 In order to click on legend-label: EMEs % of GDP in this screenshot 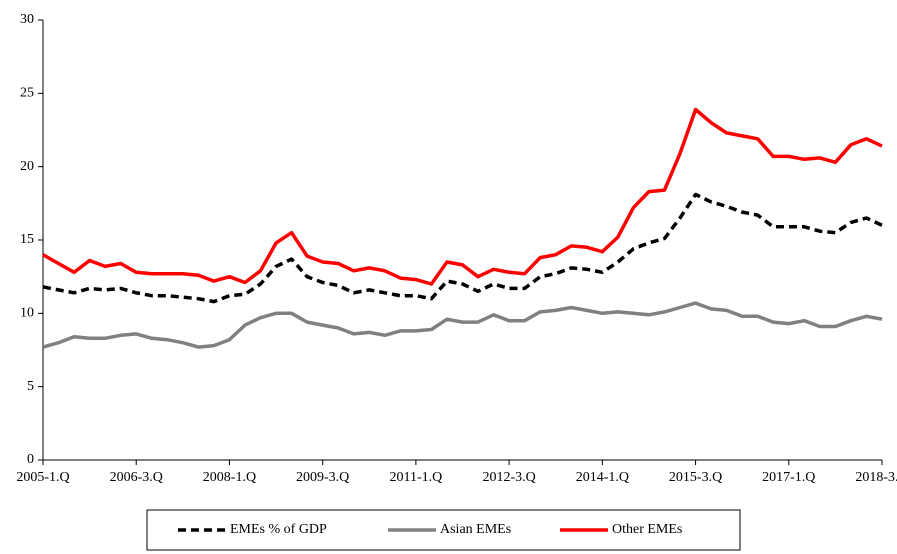, I will do `click(278, 529)`.